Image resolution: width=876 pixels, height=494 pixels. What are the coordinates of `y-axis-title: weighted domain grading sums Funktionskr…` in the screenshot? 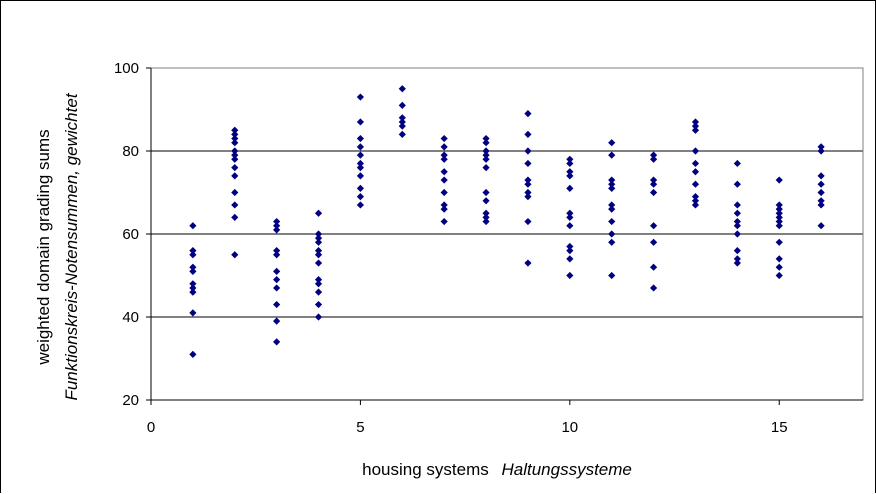 It's located at (57, 246).